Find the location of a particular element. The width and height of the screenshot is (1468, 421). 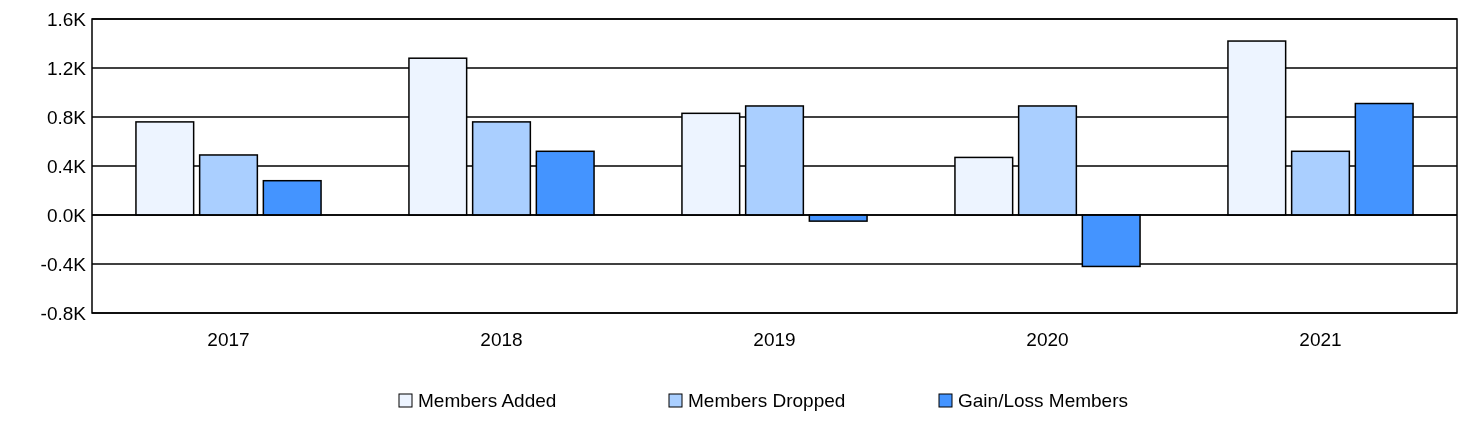

legend-label: Members Added is located at coordinates (487, 400).